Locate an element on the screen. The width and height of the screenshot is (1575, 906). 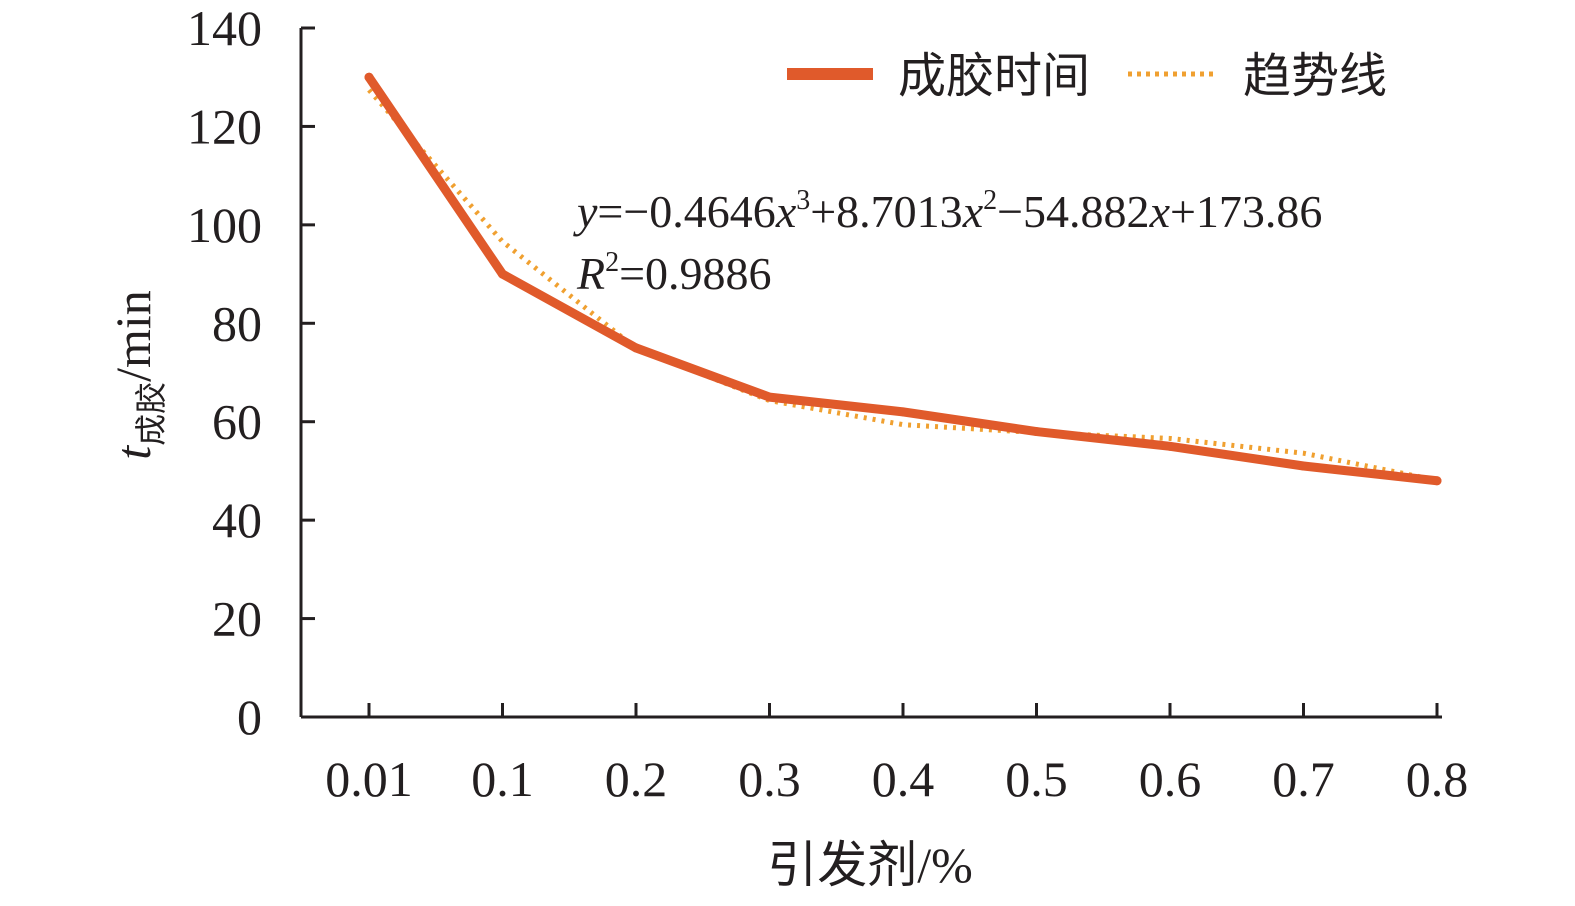
y-tick-label: 0 is located at coordinates (249, 717).